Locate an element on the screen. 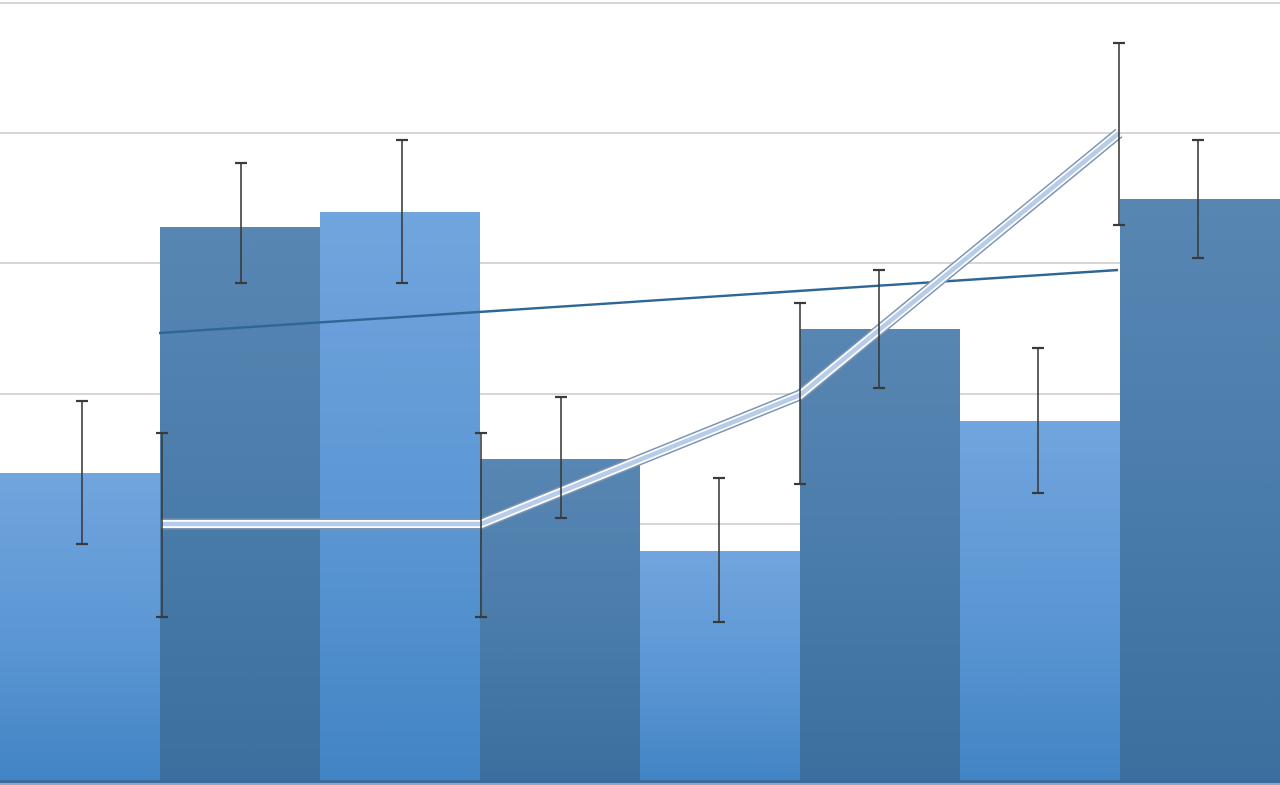  thin-trend-line is located at coordinates (638, 301).